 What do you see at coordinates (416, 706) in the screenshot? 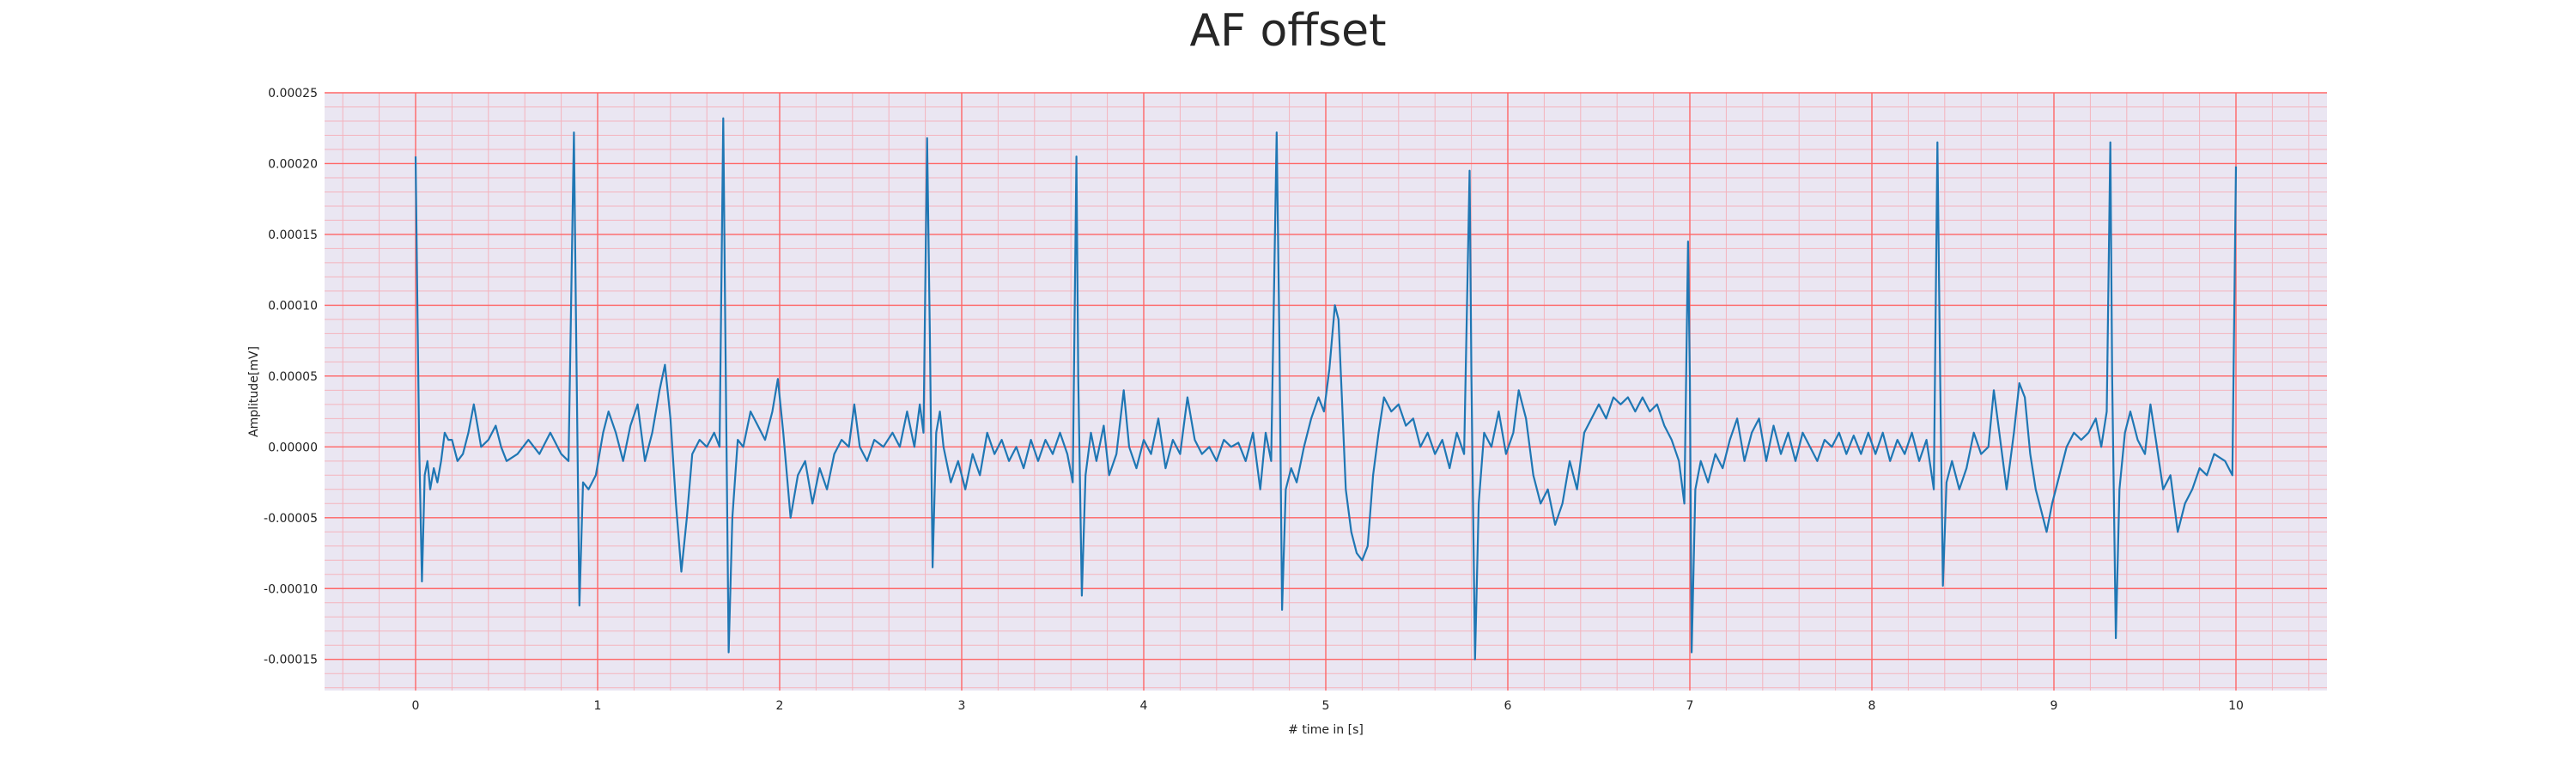
I see `x-tick-label: 0` at bounding box center [416, 706].